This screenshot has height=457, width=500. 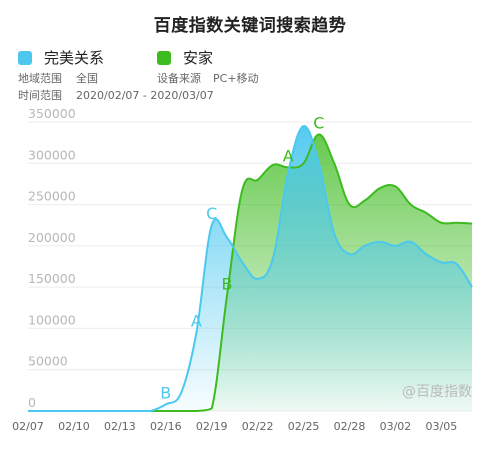 What do you see at coordinates (396, 426) in the screenshot?
I see `x-tick-label: 03/02` at bounding box center [396, 426].